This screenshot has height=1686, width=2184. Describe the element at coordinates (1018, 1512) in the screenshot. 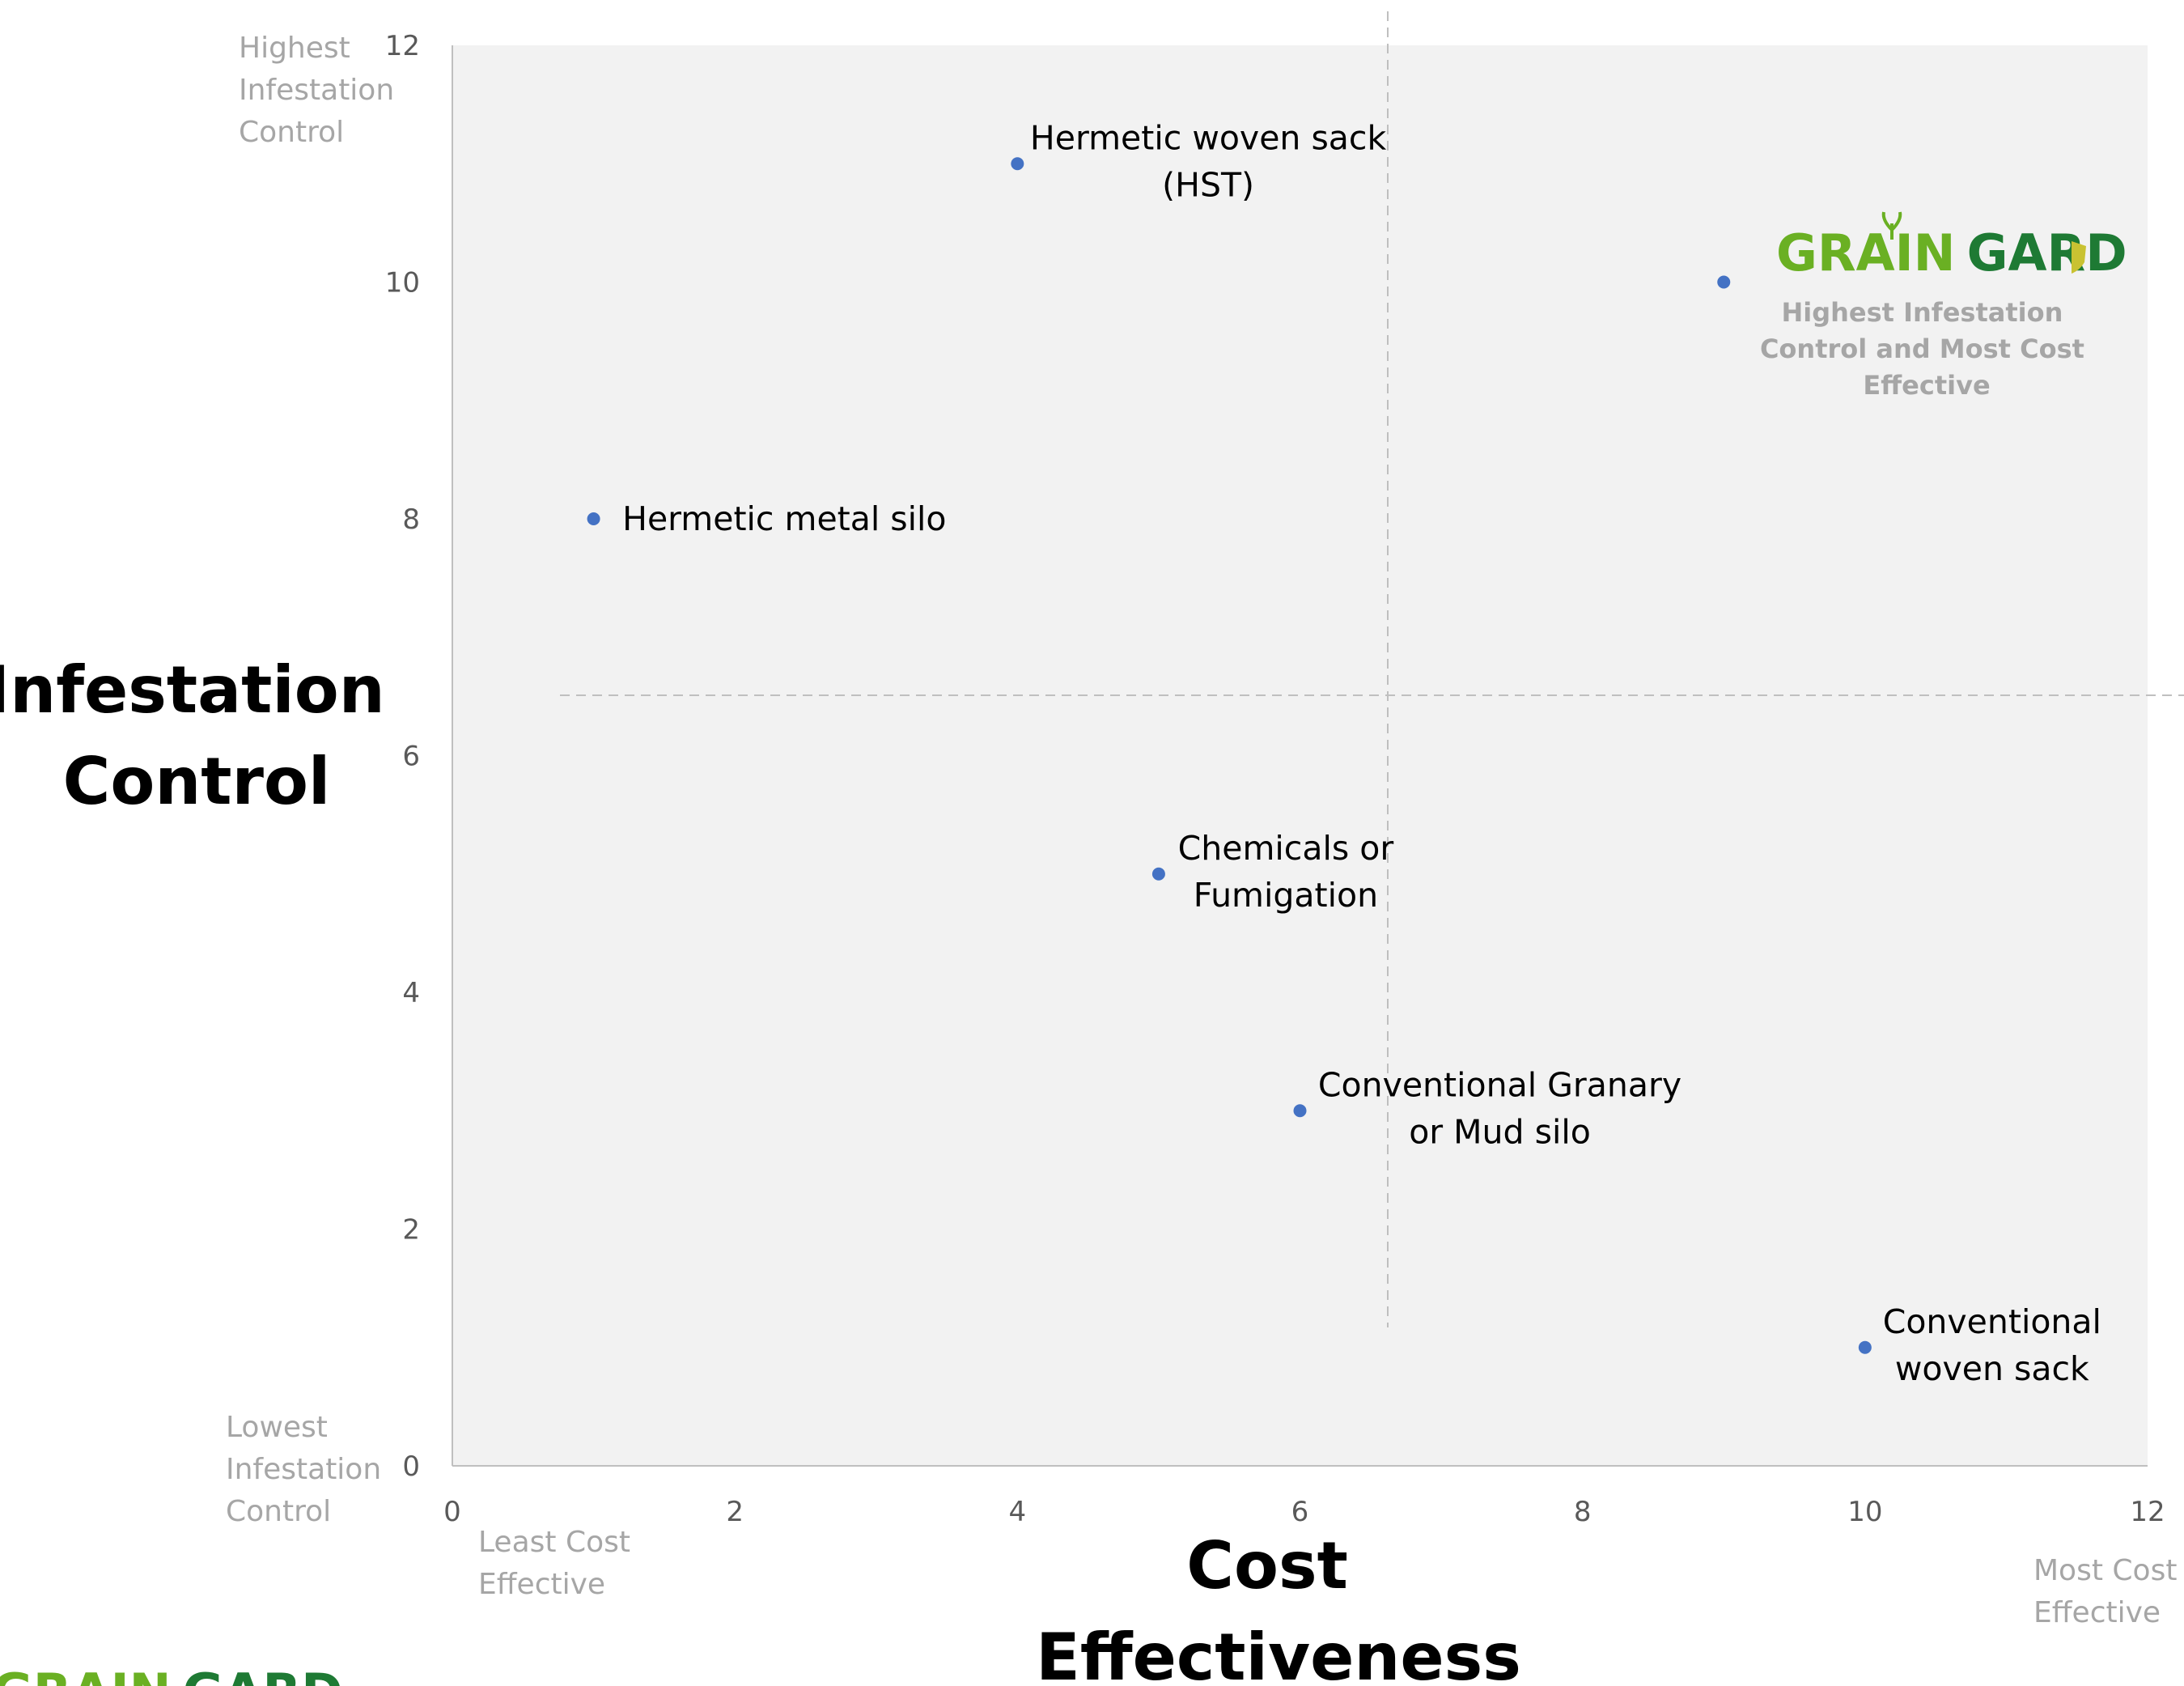

I see `x-tick-label: 4` at that location.